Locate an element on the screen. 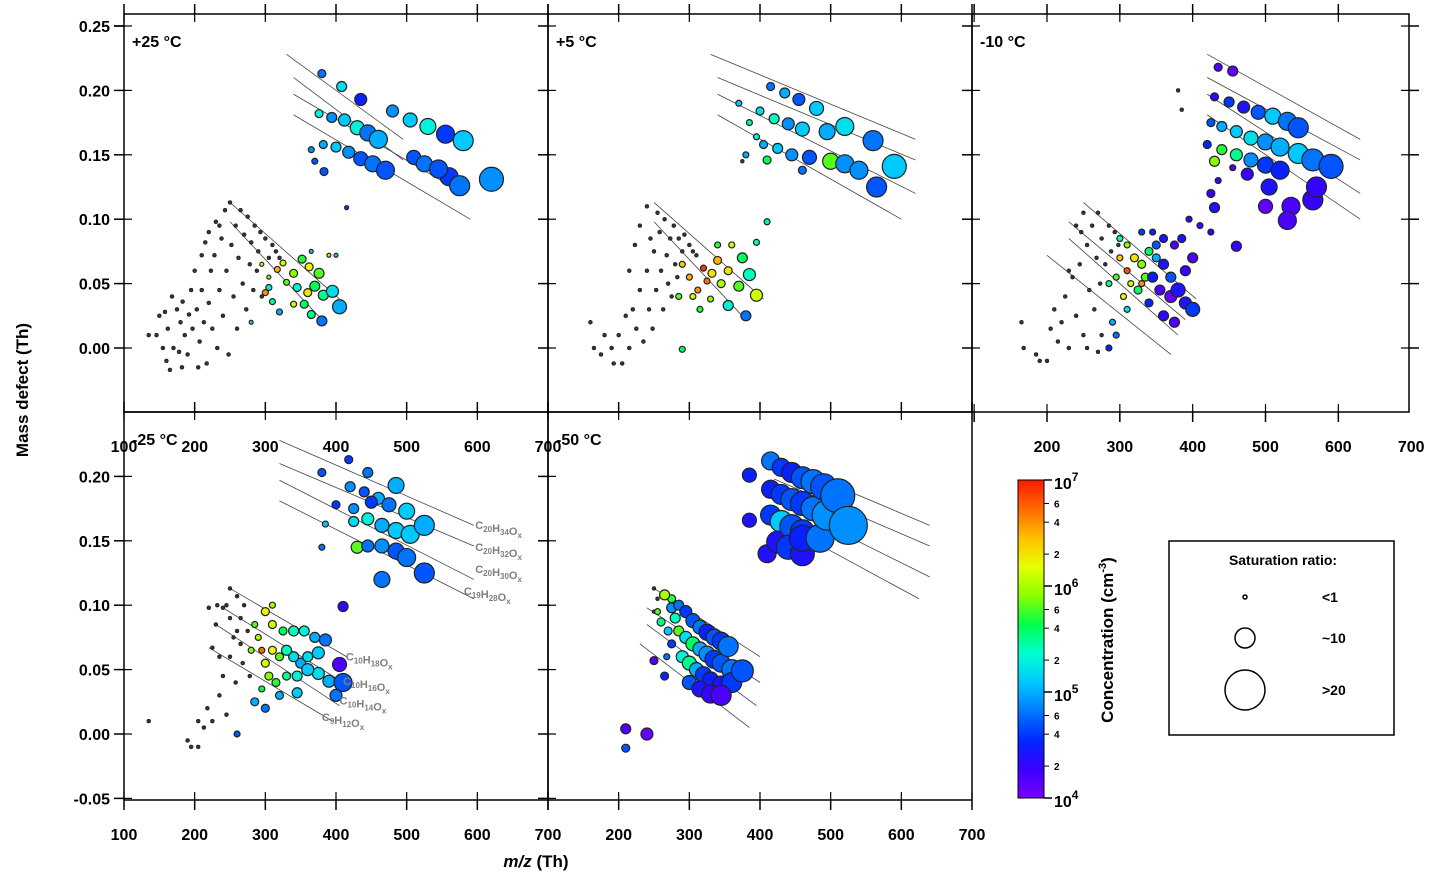  panel-title: +25 °C is located at coordinates (157, 42).